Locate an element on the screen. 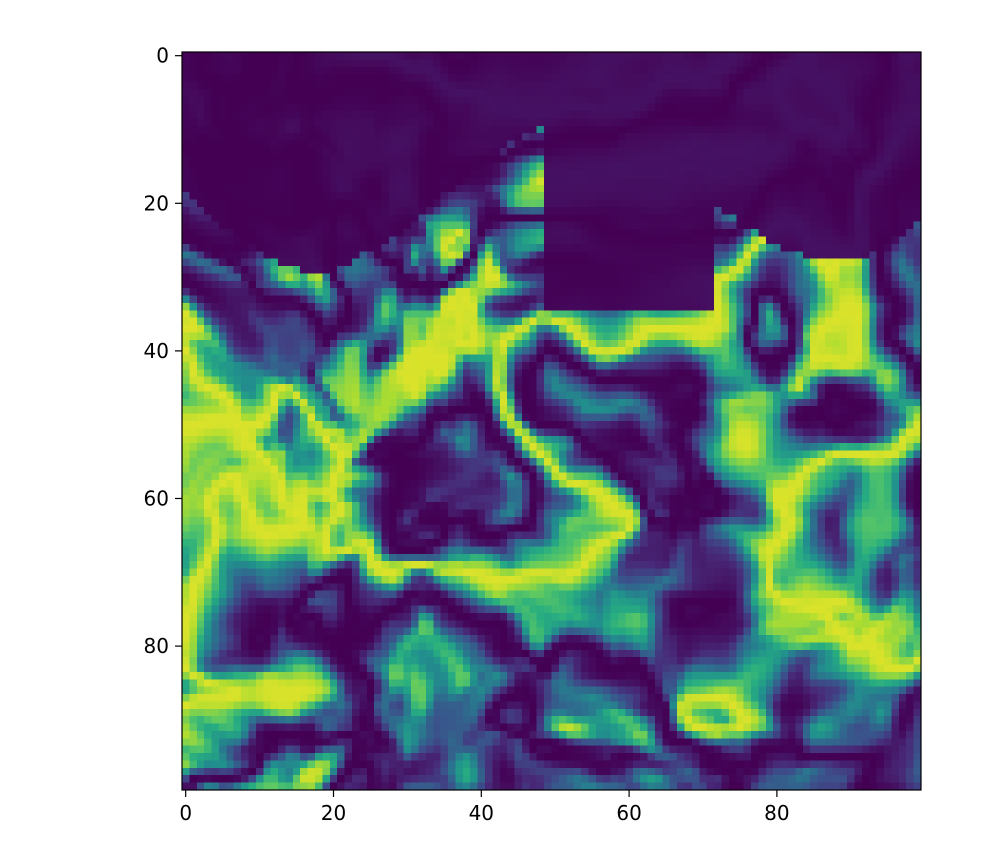  y-tick-label: 80 is located at coordinates (156, 646).